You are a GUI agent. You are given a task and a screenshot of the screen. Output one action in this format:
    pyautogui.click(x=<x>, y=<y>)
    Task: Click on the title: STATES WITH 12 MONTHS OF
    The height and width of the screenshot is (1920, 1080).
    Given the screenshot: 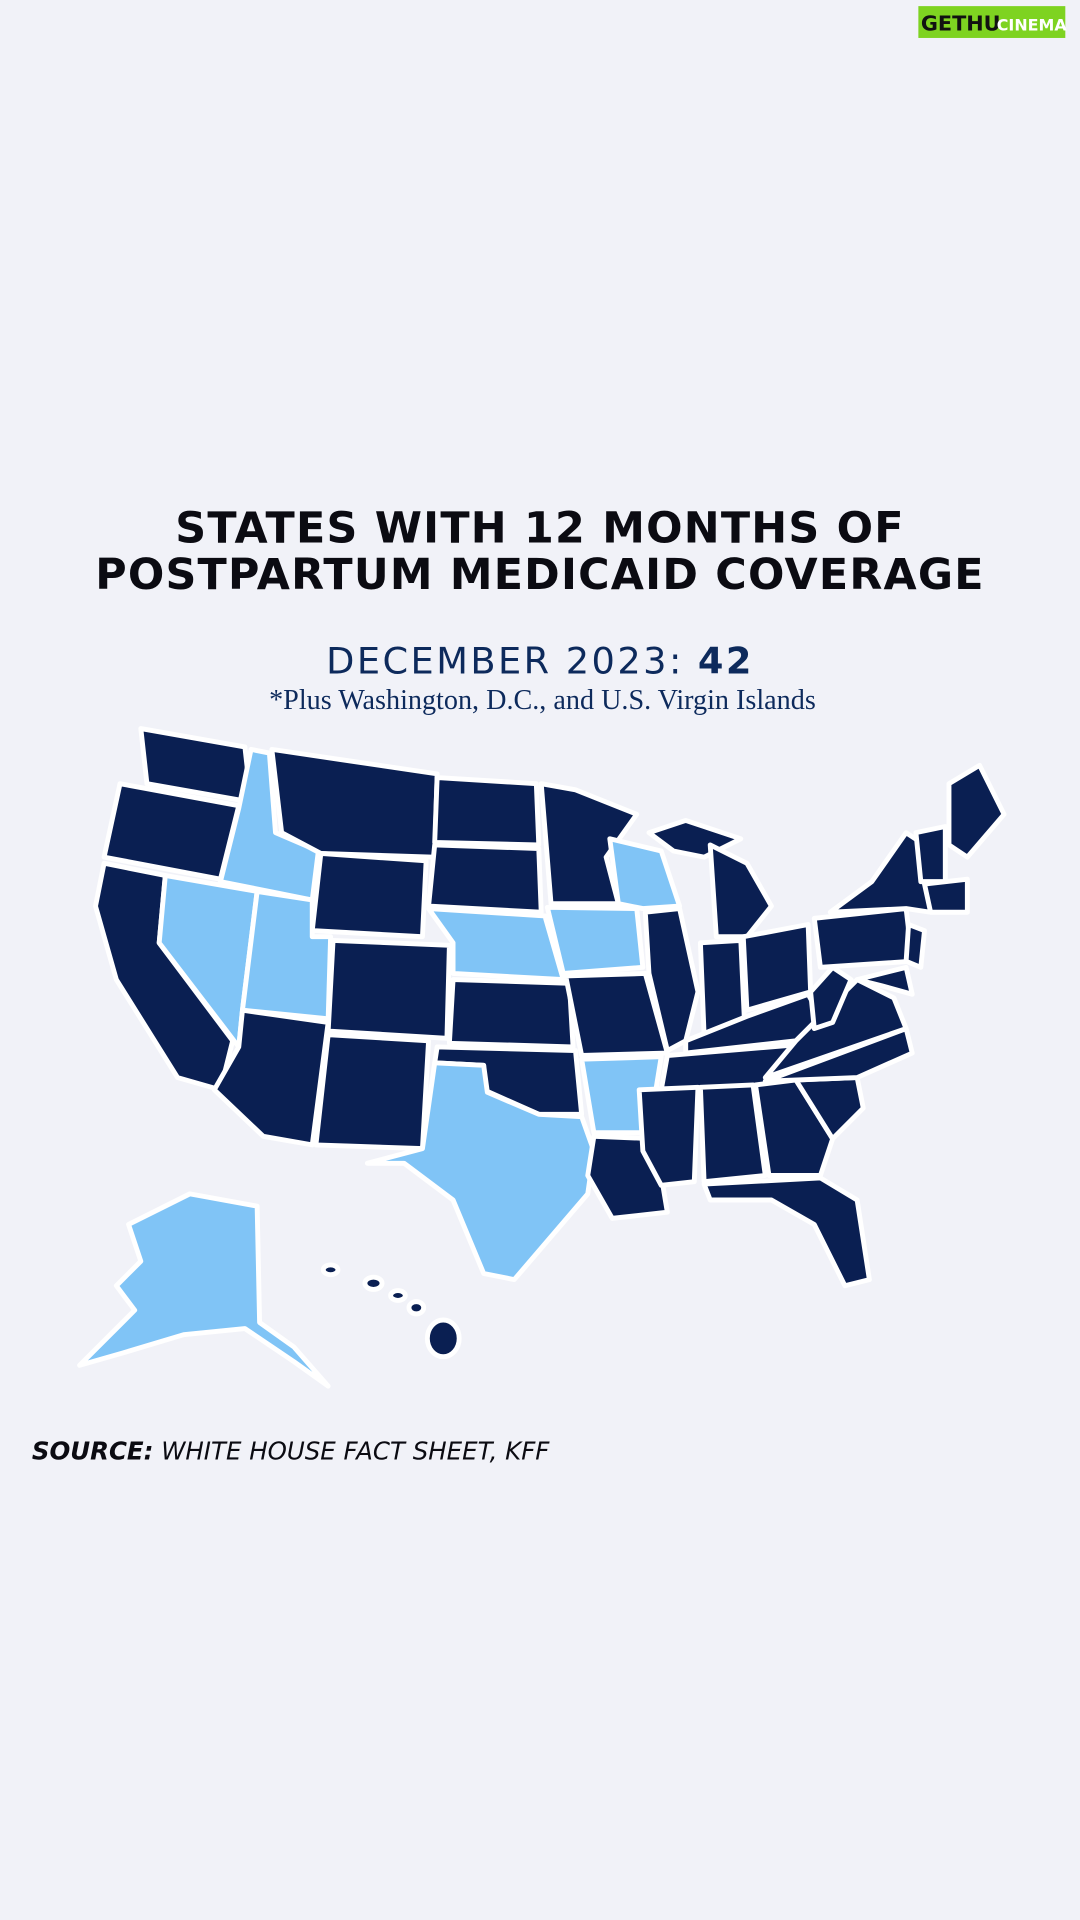 What is the action you would take?
    pyautogui.click(x=539, y=528)
    